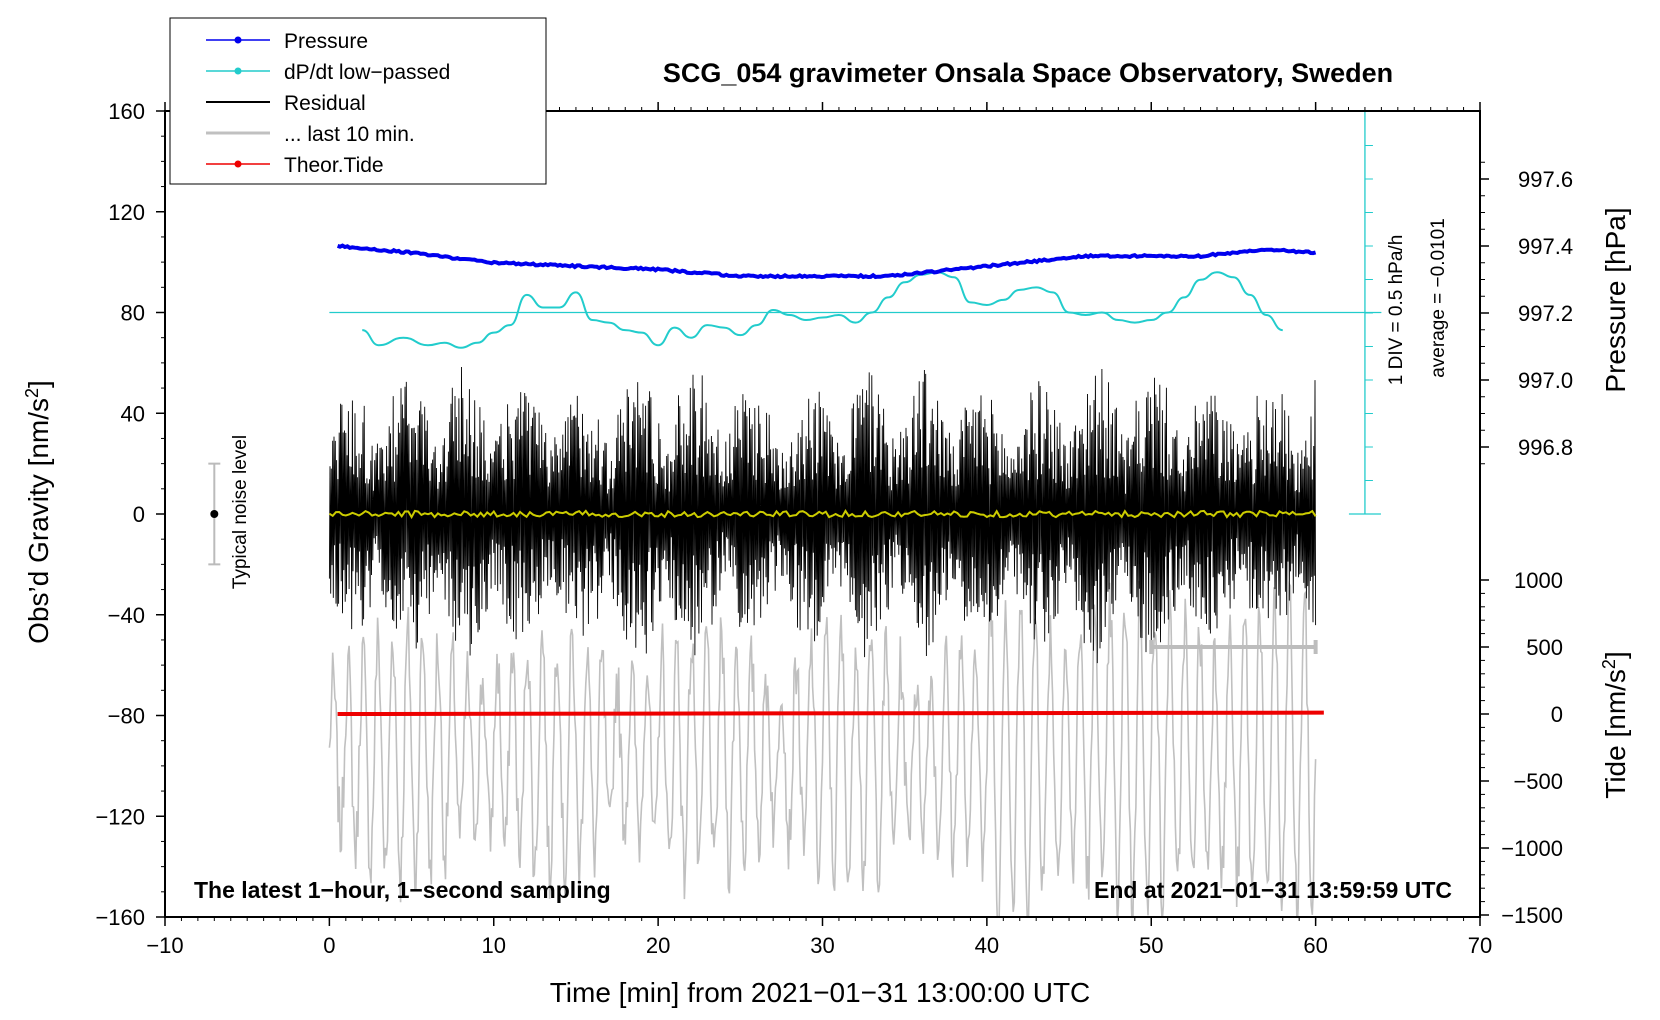 The width and height of the screenshot is (1660, 1020). What do you see at coordinates (822, 514) in the screenshot?
I see `series-residual-mean` at bounding box center [822, 514].